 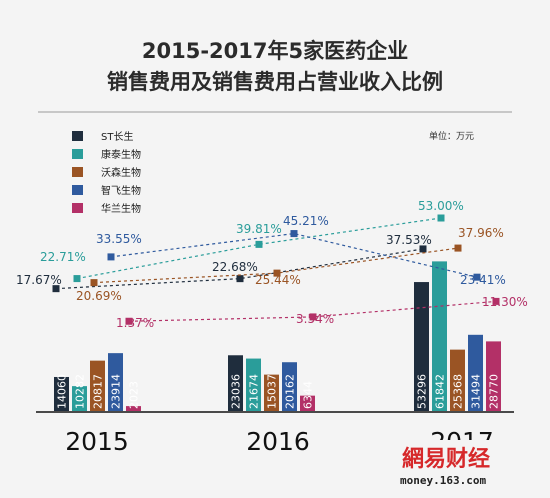 What do you see at coordinates (483, 280) in the screenshot?
I see `ratio-label: 23.41%` at bounding box center [483, 280].